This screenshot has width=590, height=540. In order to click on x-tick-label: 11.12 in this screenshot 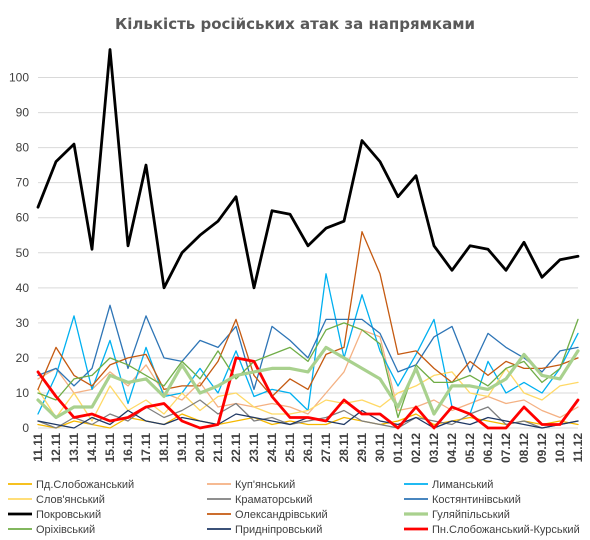, I will do `click(578, 448)`.